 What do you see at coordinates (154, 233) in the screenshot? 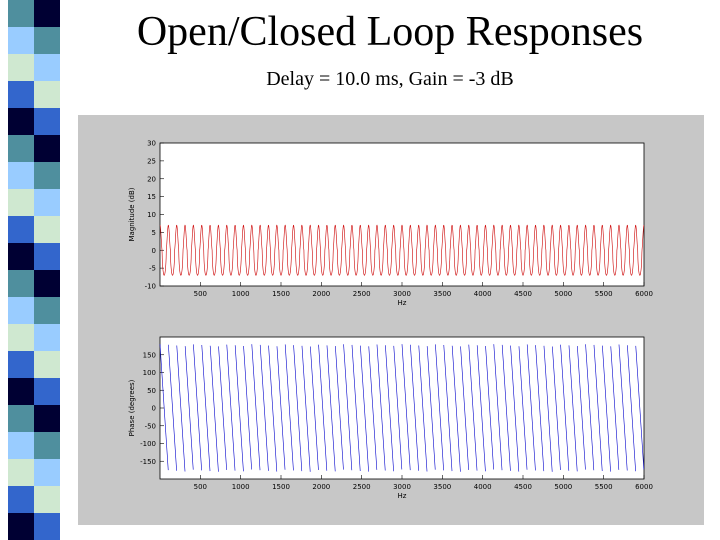
I see `y-tick-label: 5` at bounding box center [154, 233].